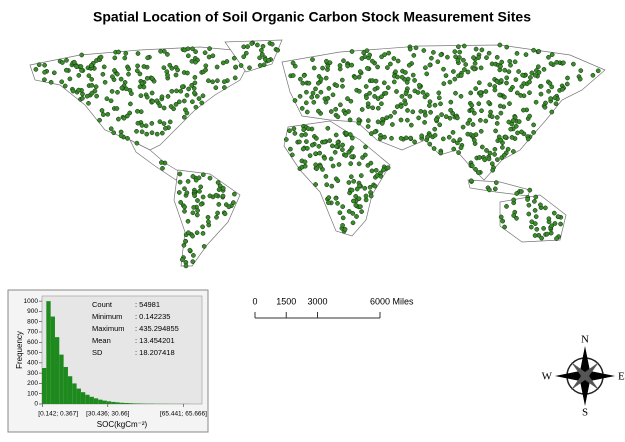  I want to click on stat-label: Count, so click(102, 304).